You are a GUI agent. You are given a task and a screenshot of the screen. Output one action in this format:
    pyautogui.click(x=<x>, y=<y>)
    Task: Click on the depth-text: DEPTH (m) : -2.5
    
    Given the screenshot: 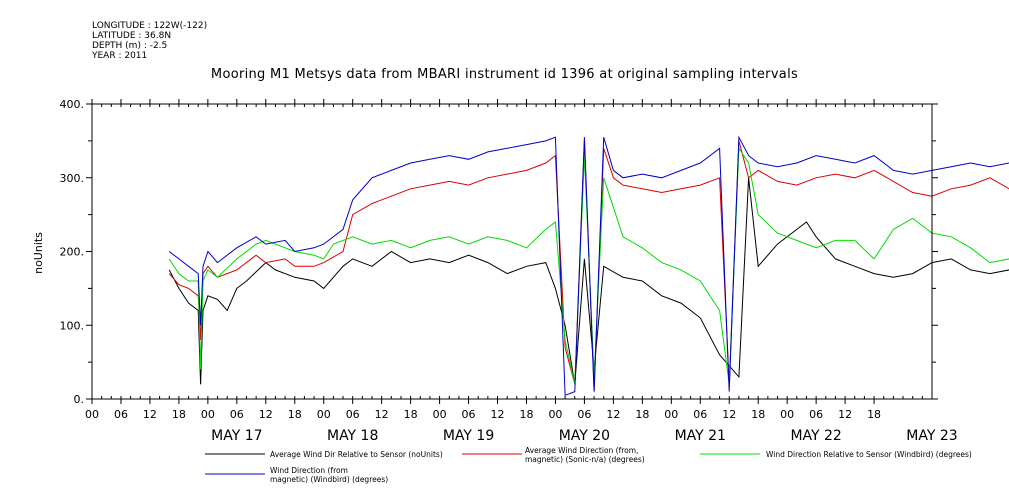 What is the action you would take?
    pyautogui.click(x=130, y=46)
    